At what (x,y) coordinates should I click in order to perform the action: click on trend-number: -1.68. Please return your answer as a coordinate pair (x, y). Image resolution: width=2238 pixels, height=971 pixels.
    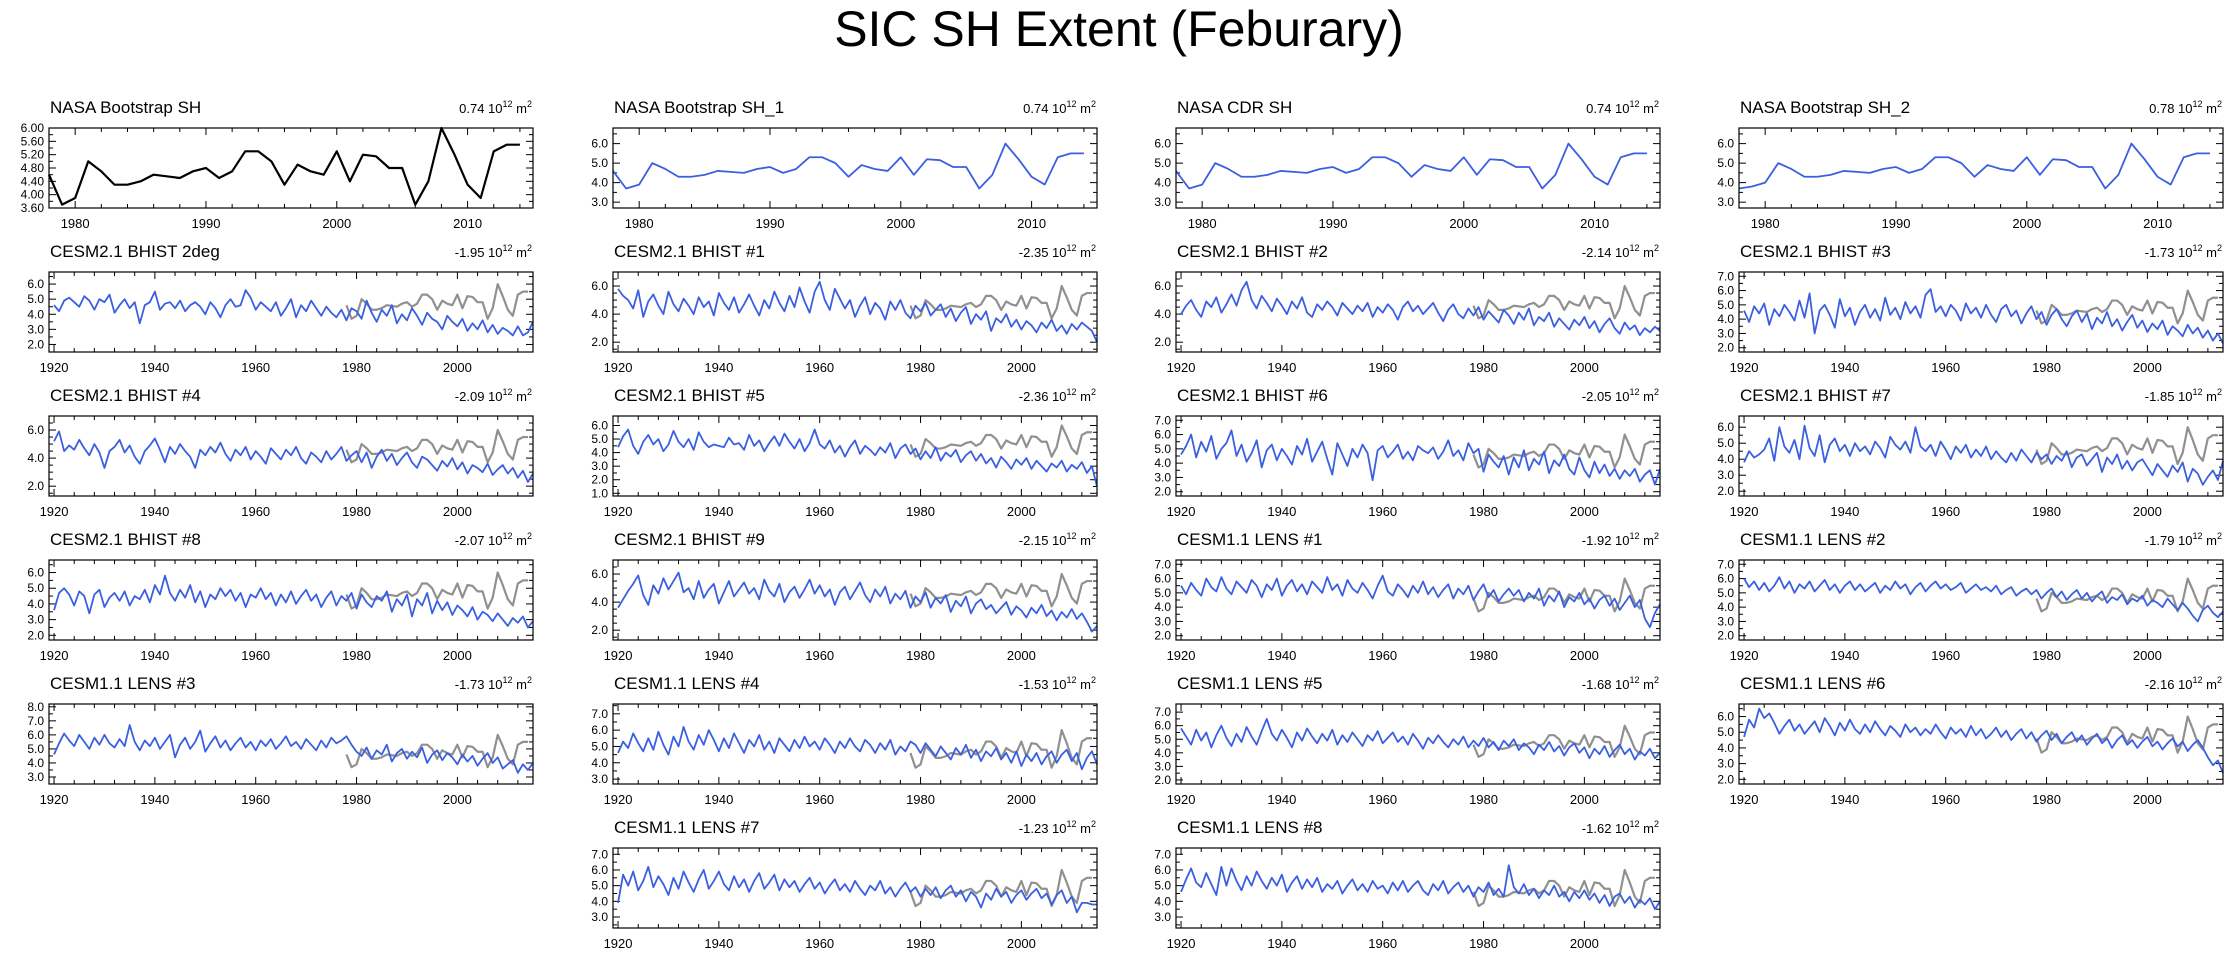
    Looking at the image, I should click on (1598, 684).